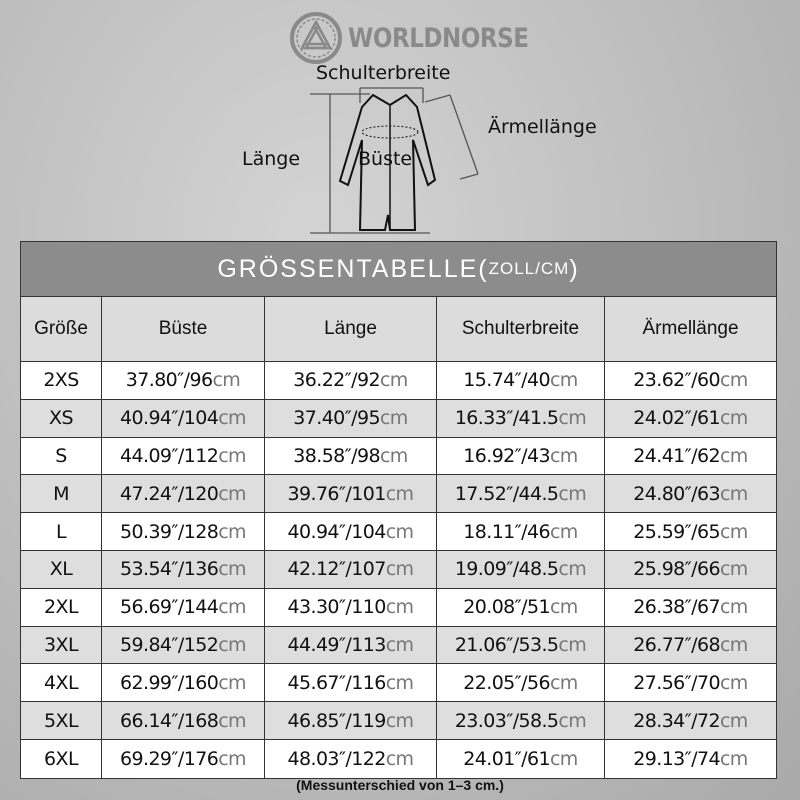  What do you see at coordinates (183, 683) in the screenshot?
I see `measurement-cell: 62.99″/160 cm` at bounding box center [183, 683].